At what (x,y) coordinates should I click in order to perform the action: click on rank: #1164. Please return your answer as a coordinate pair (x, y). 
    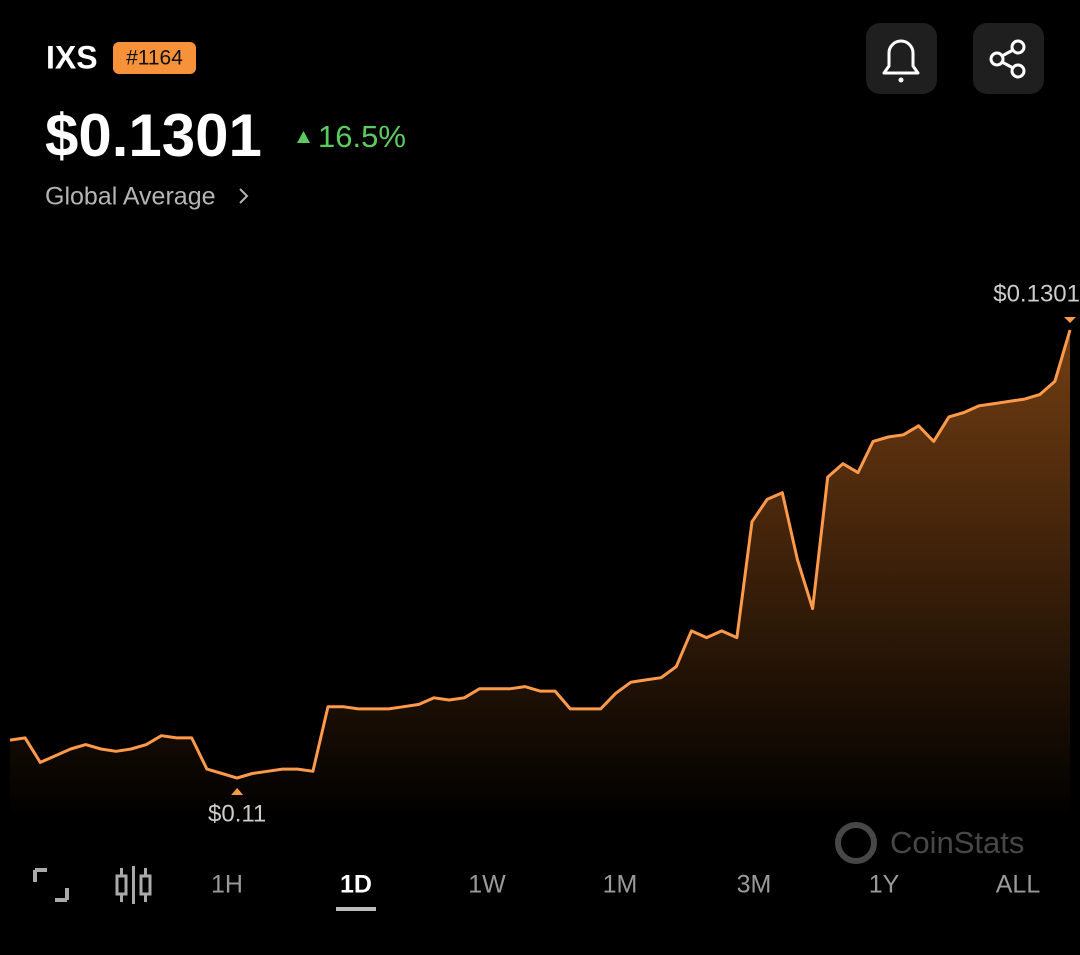
    Looking at the image, I should click on (154, 58).